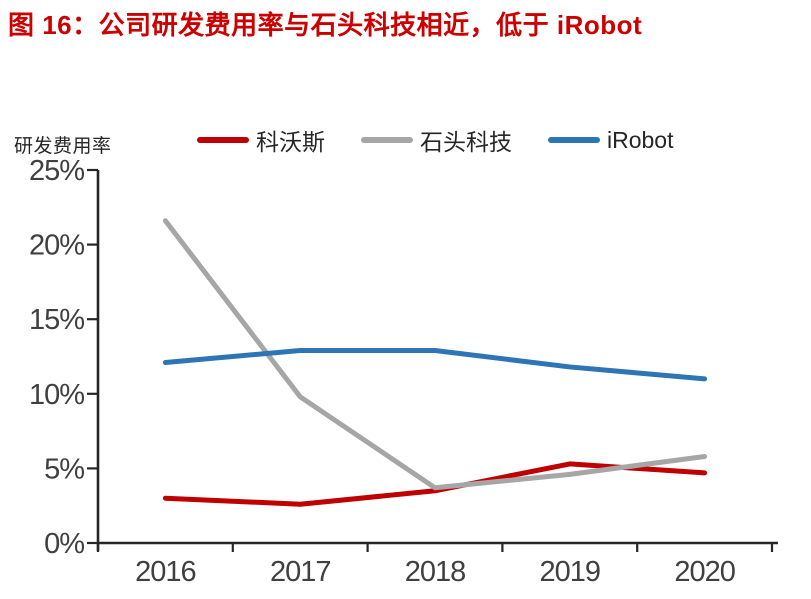 This screenshot has height=599, width=811. What do you see at coordinates (435, 365) in the screenshot?
I see `series-line-irobot` at bounding box center [435, 365].